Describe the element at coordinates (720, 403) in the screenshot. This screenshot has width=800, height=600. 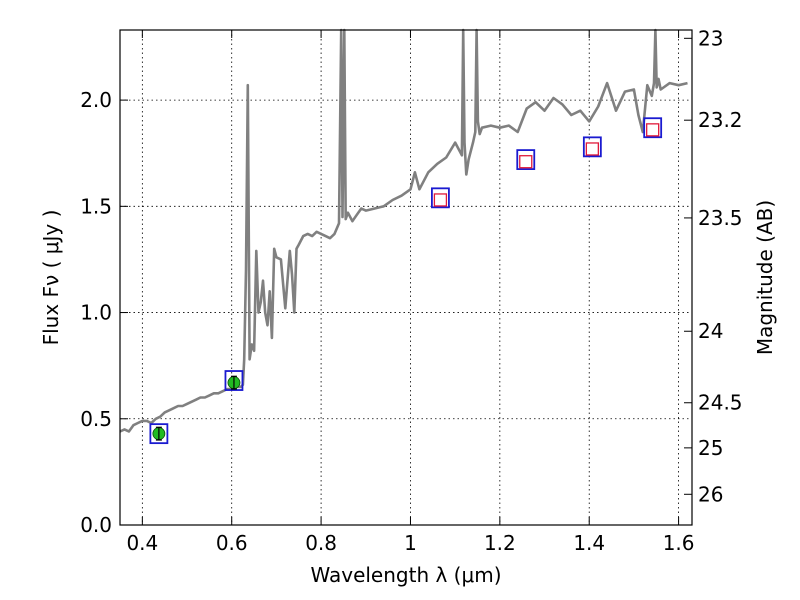
I see `y2-tick-label: 24.5` at that location.